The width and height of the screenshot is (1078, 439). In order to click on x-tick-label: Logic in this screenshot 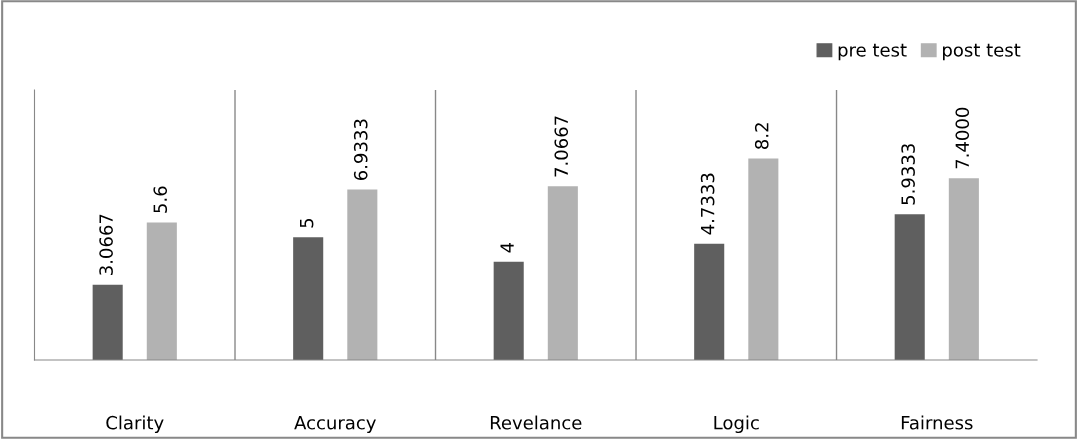, I will do `click(736, 424)`.